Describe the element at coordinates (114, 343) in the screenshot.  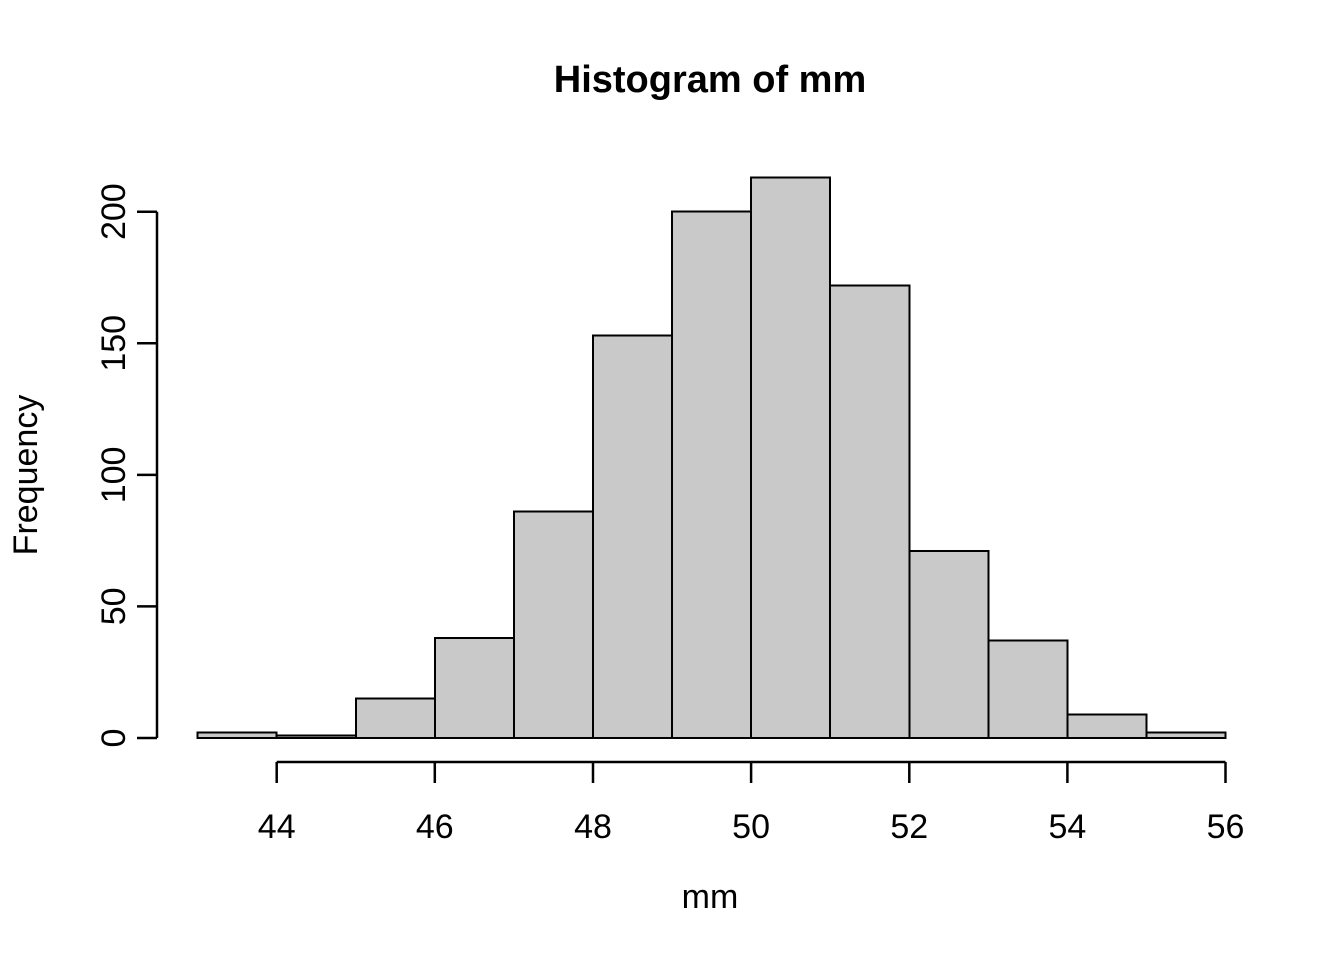
I see `y-tick-label: 150` at that location.